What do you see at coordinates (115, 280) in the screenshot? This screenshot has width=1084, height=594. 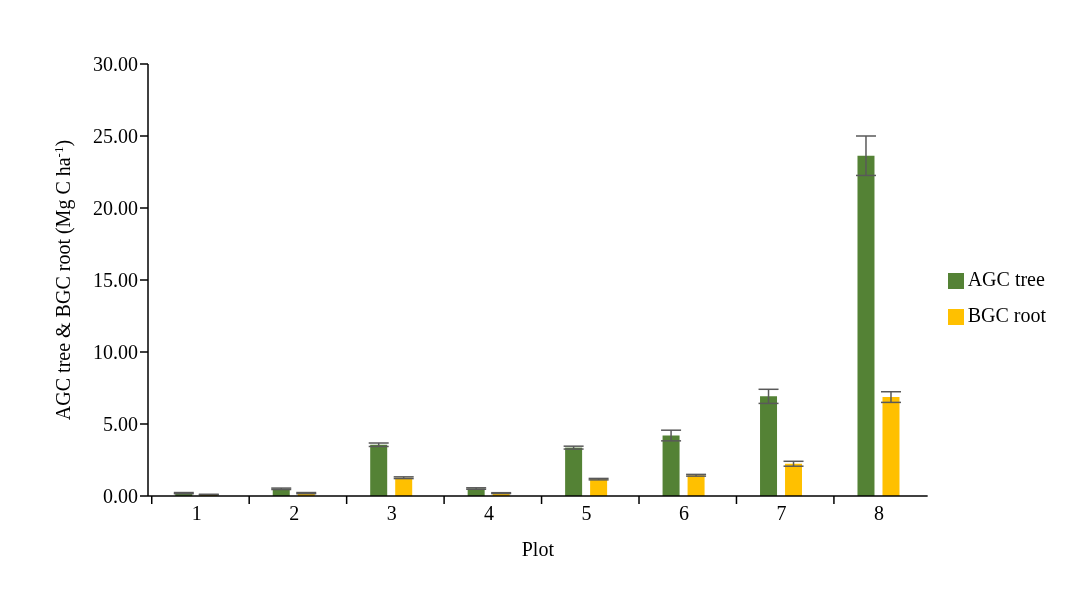 I see `y-tick-label: 15.00` at bounding box center [115, 280].